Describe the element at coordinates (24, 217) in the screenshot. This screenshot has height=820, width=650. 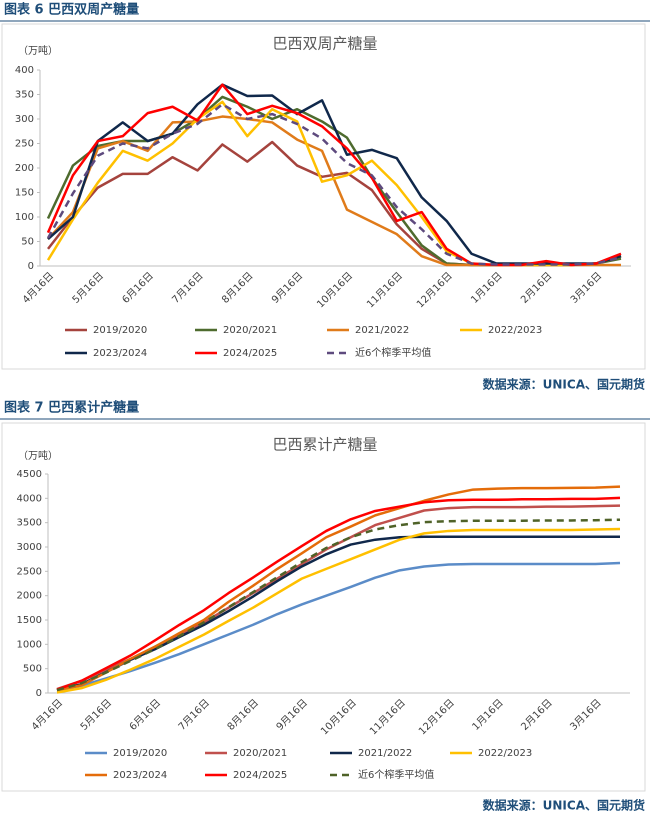
I see `y-tick-label: 100` at that location.